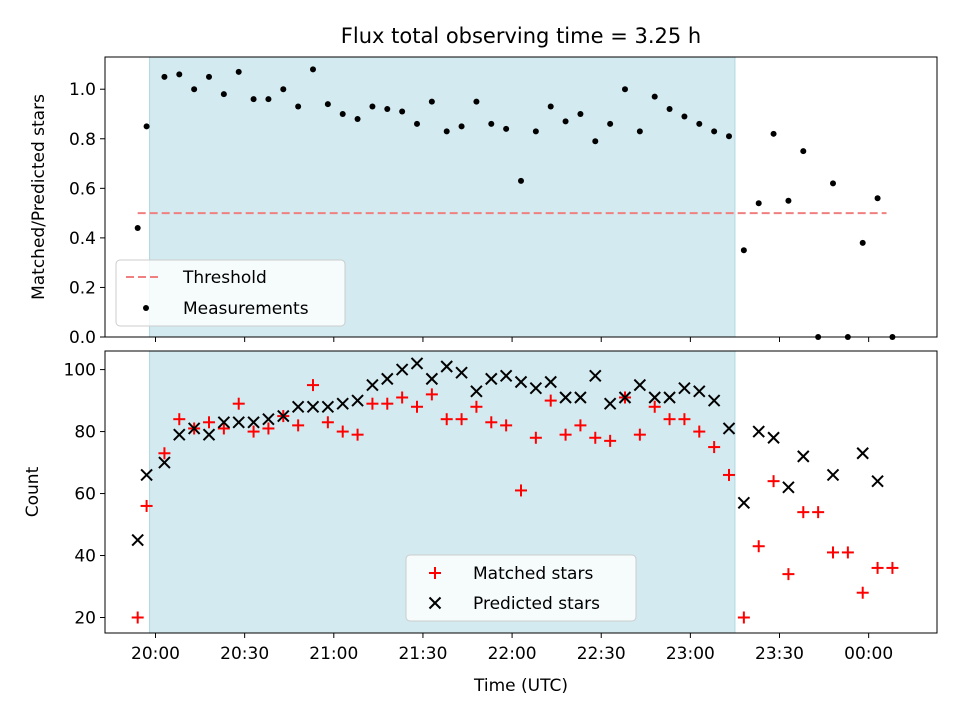 The width and height of the screenshot is (960, 720). What do you see at coordinates (85, 619) in the screenshot?
I see `bottom-y-tick-label: 20` at bounding box center [85, 619].